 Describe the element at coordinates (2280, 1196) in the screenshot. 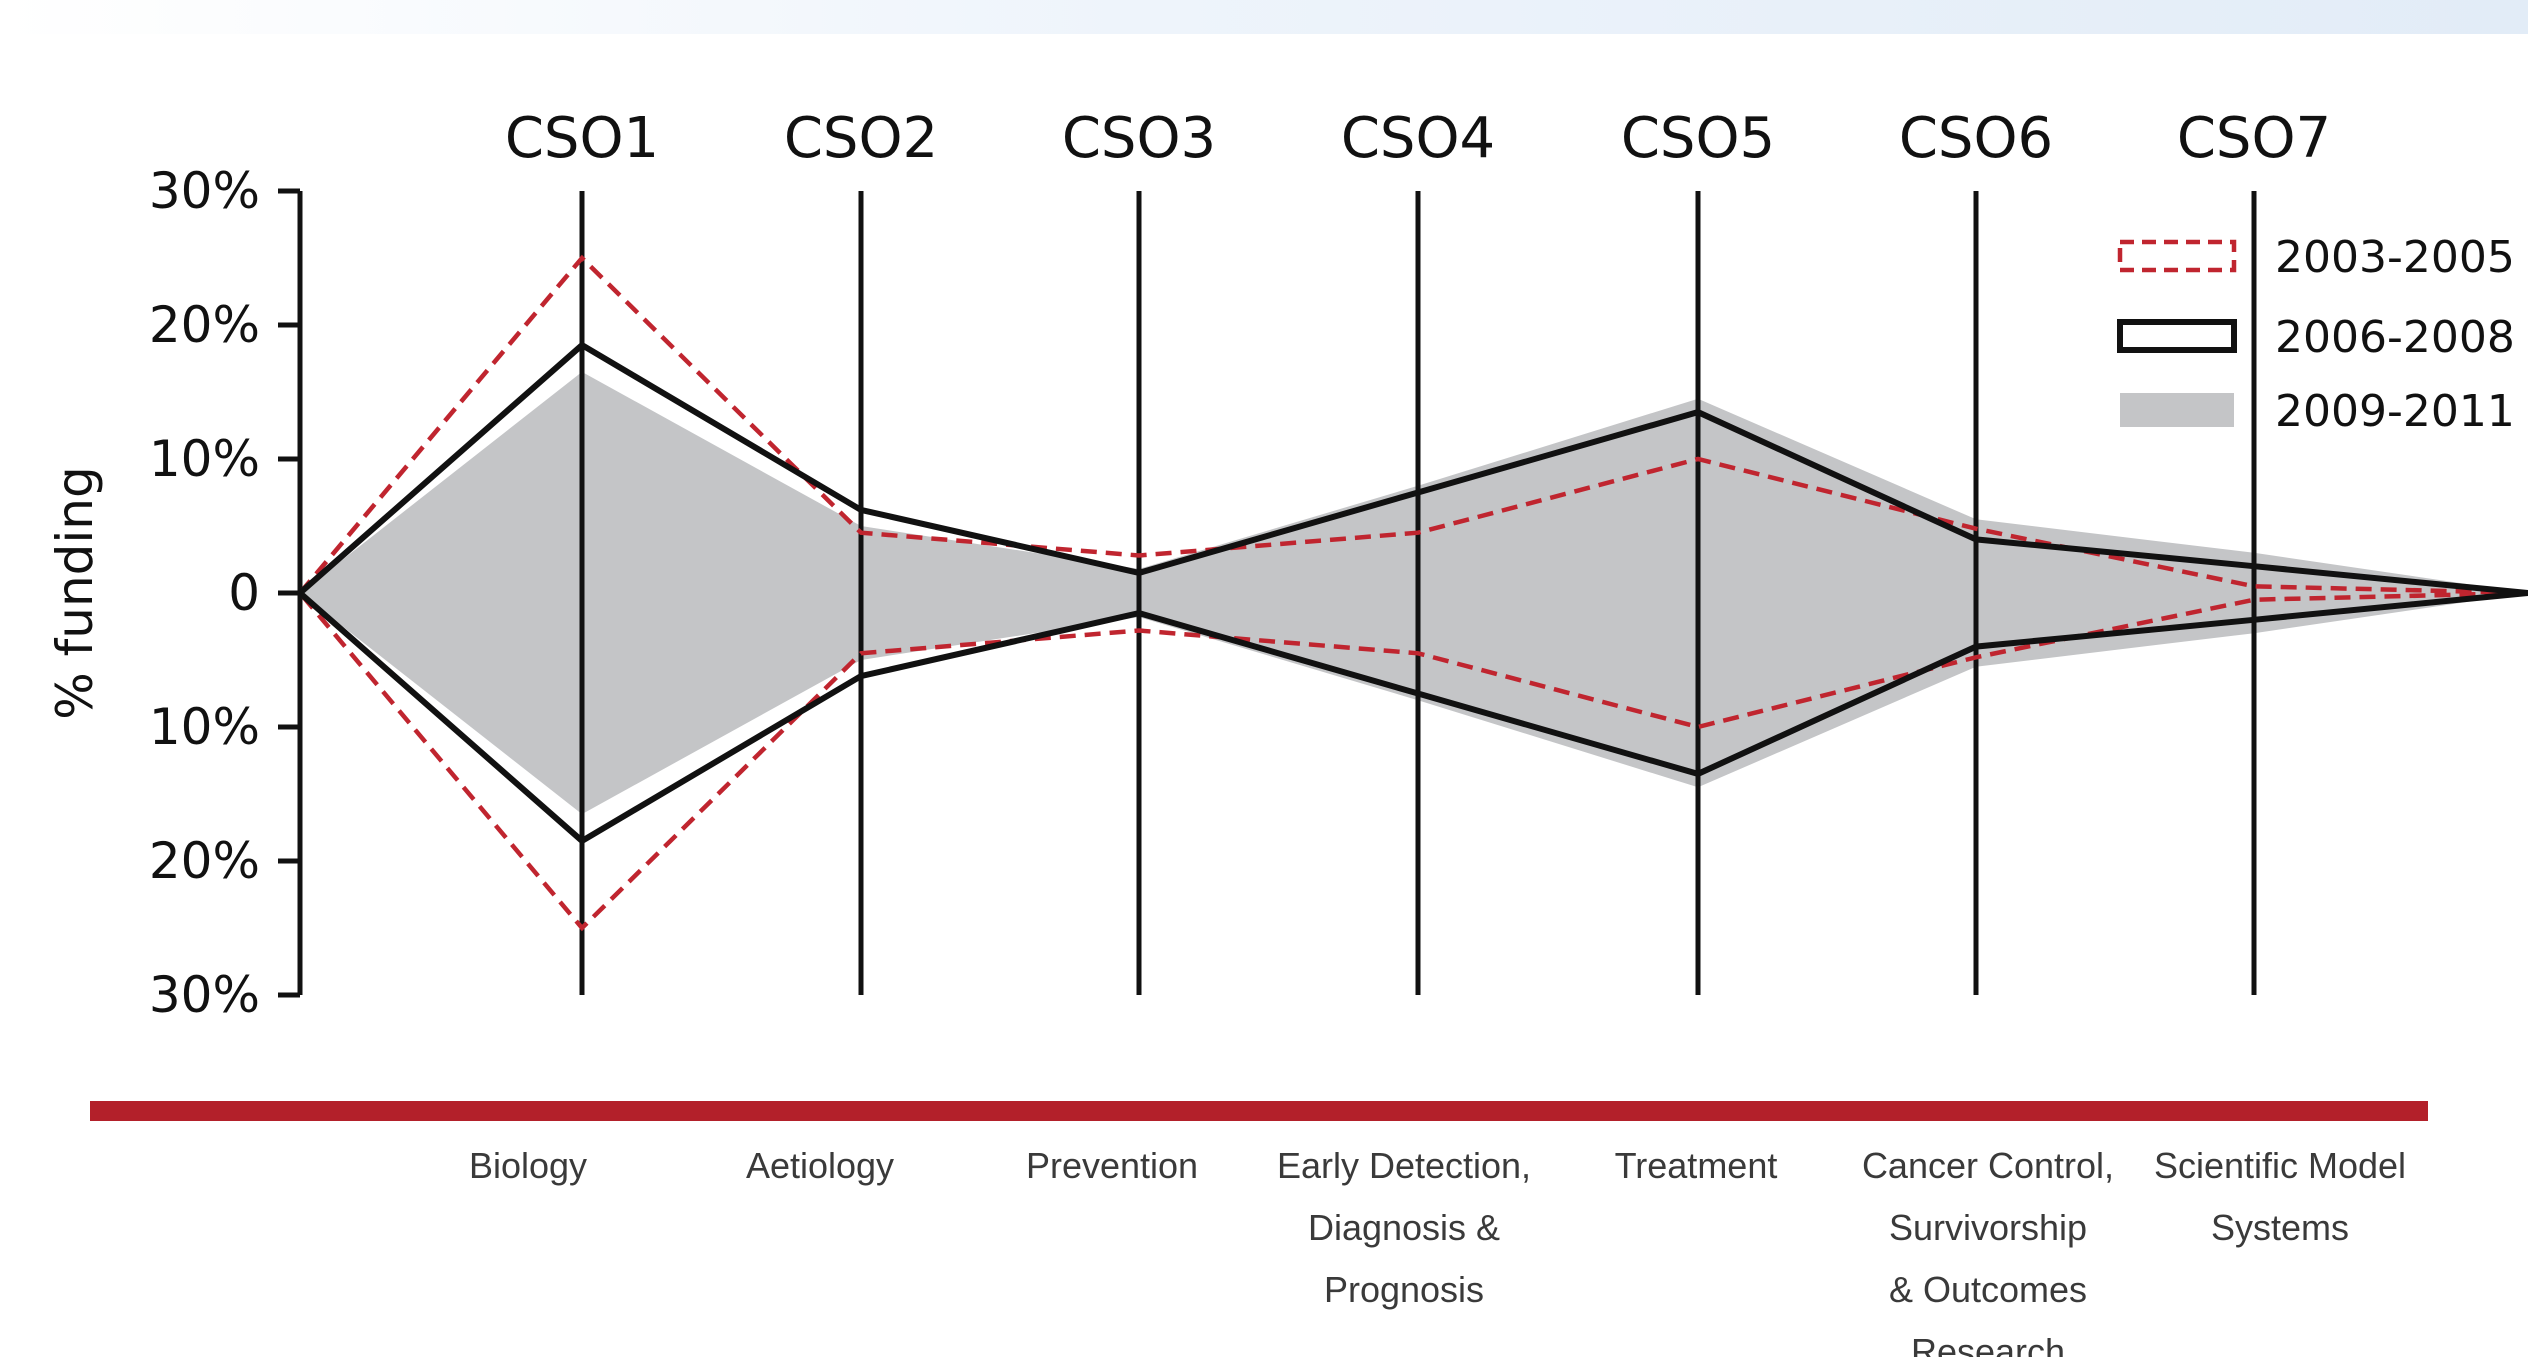

I see `category-label: Scientific Model Systems` at that location.